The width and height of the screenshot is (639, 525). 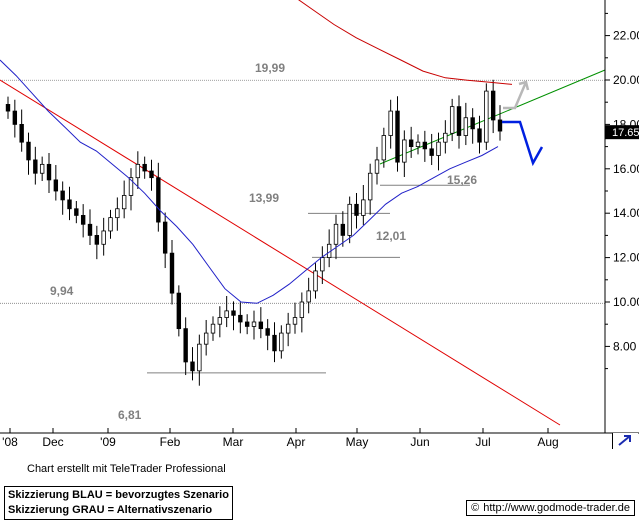 What do you see at coordinates (118, 495) in the screenshot?
I see `legend-blue-scenario: Skizzierung BLAU = bevorzugtes Szenario` at bounding box center [118, 495].